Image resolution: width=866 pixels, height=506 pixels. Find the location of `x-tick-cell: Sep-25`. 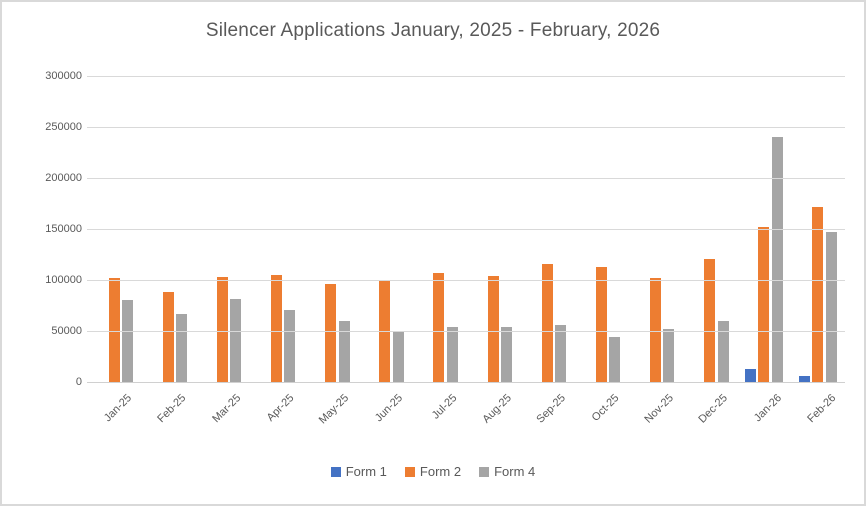

x-tick-cell: Sep-25 is located at coordinates (547, 413).